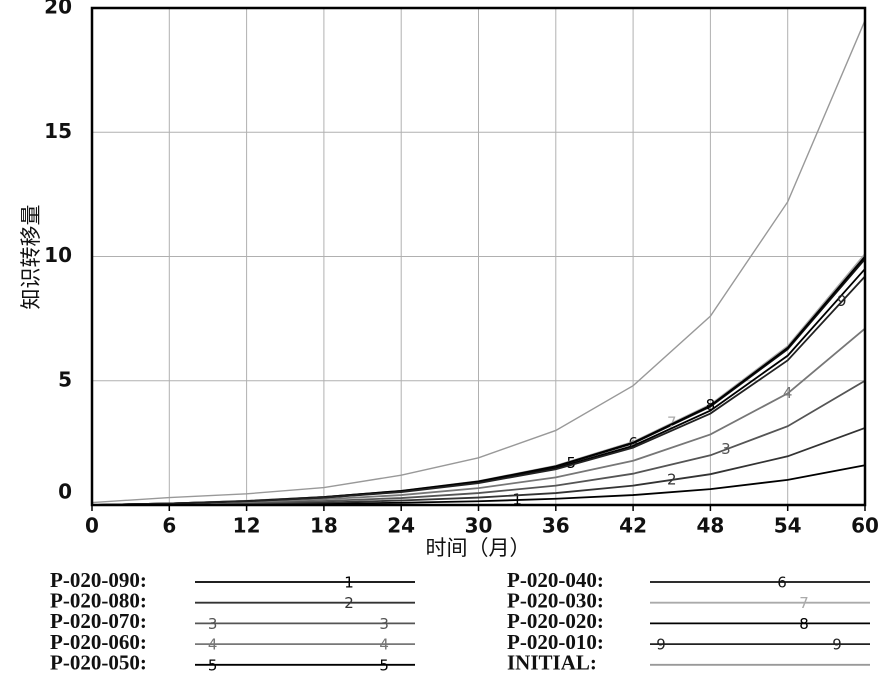 This screenshot has width=886, height=681. What do you see at coordinates (672, 479) in the screenshot?
I see `series-marker-label: 2` at bounding box center [672, 479].